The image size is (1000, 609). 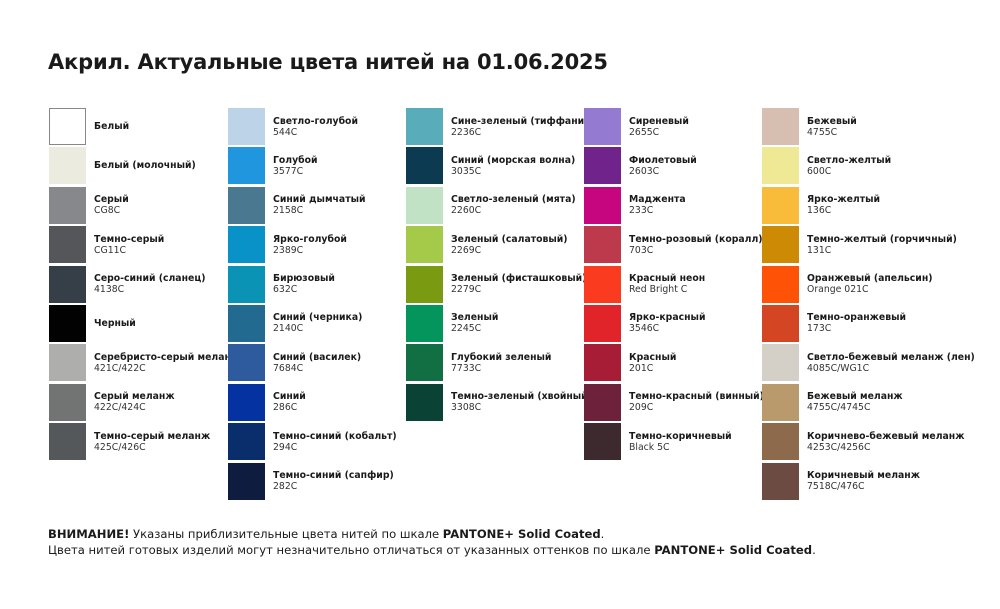 What do you see at coordinates (317, 245) in the screenshot?
I see `color-item: Ярко-голубой 2389C` at bounding box center [317, 245].